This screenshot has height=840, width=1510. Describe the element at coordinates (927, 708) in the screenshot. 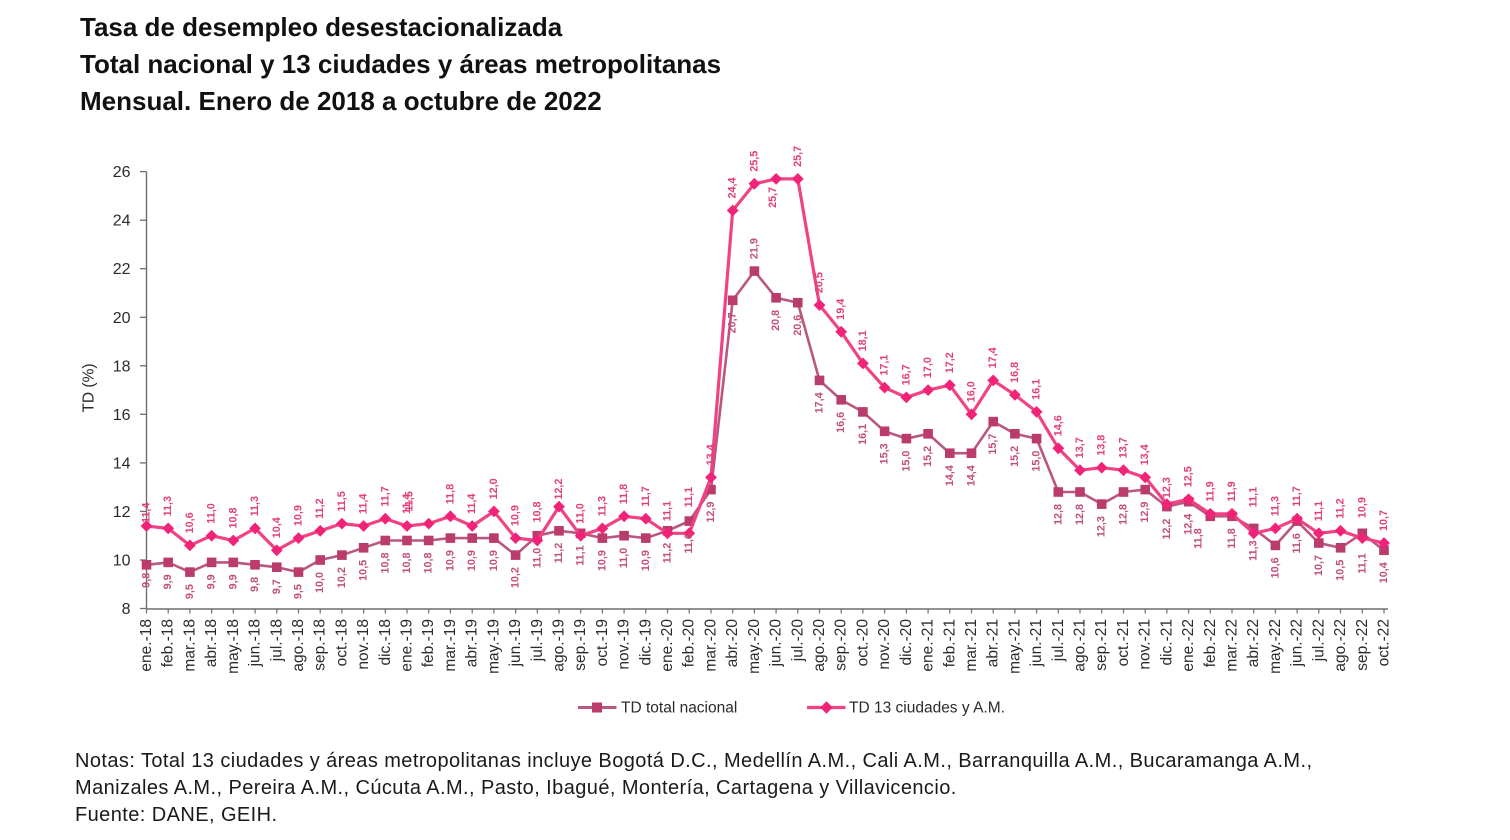

I see `svg-text: TD 13 ciudades y A.M.` at that location.